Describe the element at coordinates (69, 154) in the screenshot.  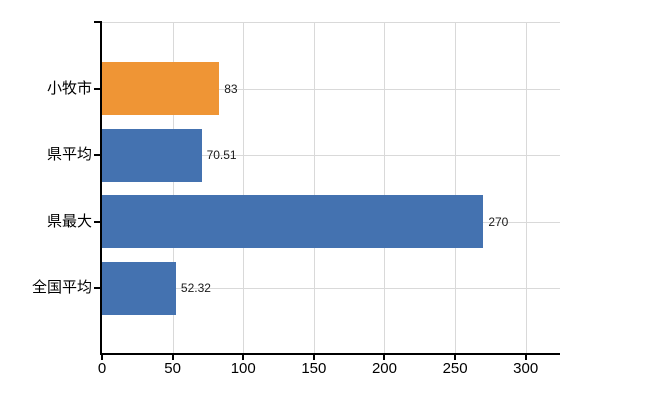
I see `category-label: 県平均` at that location.